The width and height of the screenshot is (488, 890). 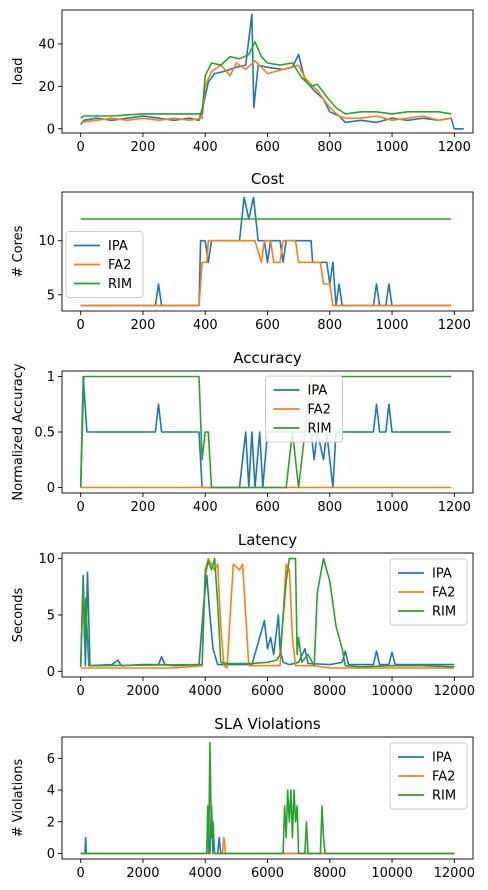 What do you see at coordinates (267, 724) in the screenshot?
I see `chart-title: SLA Violations` at bounding box center [267, 724].